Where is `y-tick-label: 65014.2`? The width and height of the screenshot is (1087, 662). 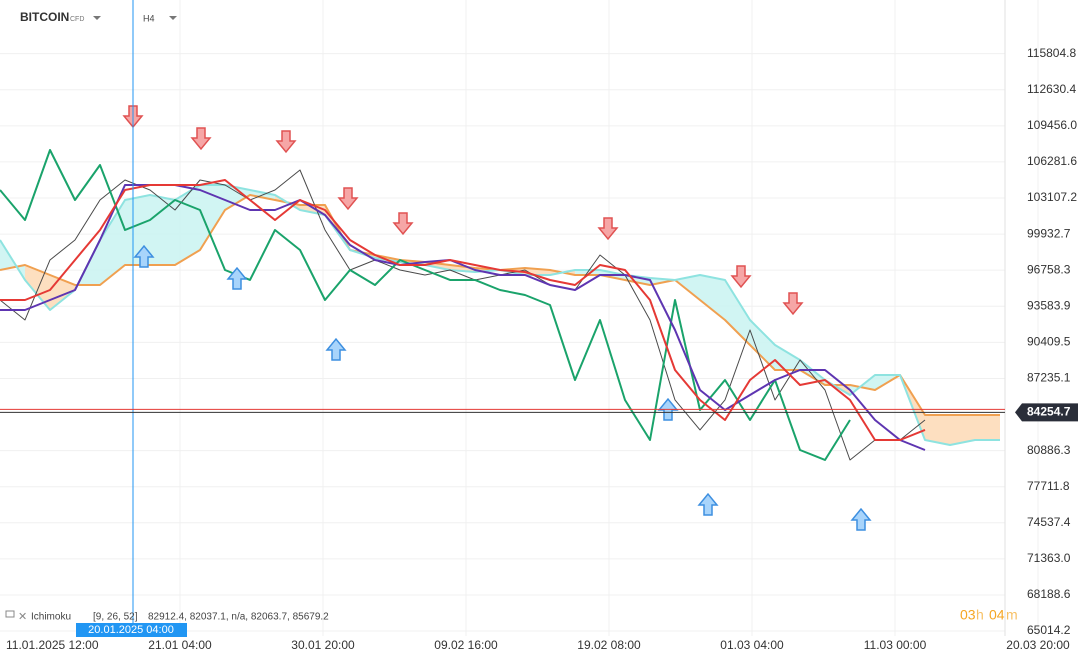
y-tick-label: 65014.2 is located at coordinates (1049, 630).